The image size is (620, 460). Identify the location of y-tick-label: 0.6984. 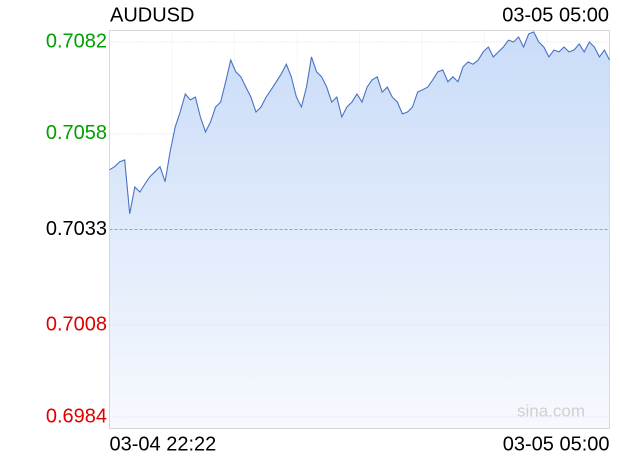
(76, 416).